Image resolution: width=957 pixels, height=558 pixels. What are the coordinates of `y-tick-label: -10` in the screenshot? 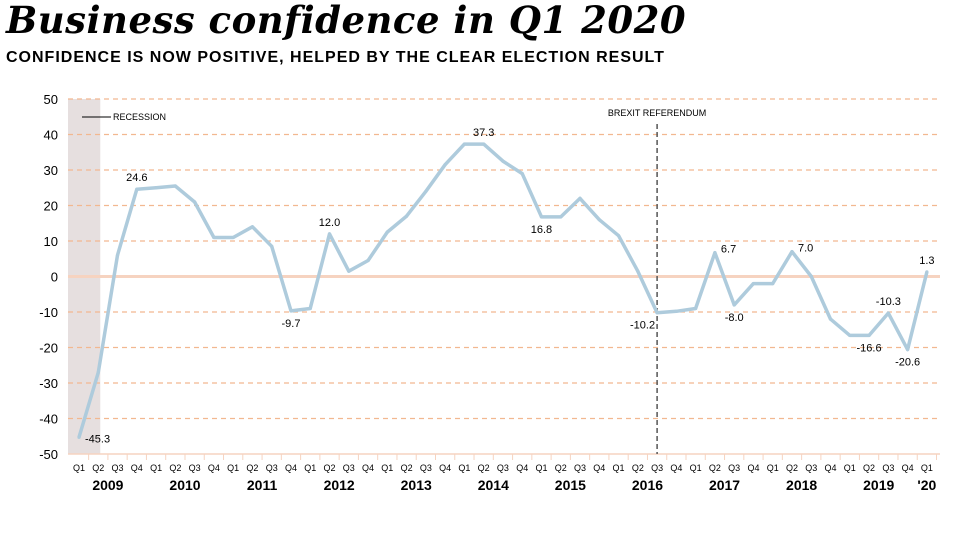 It's located at (48, 312).